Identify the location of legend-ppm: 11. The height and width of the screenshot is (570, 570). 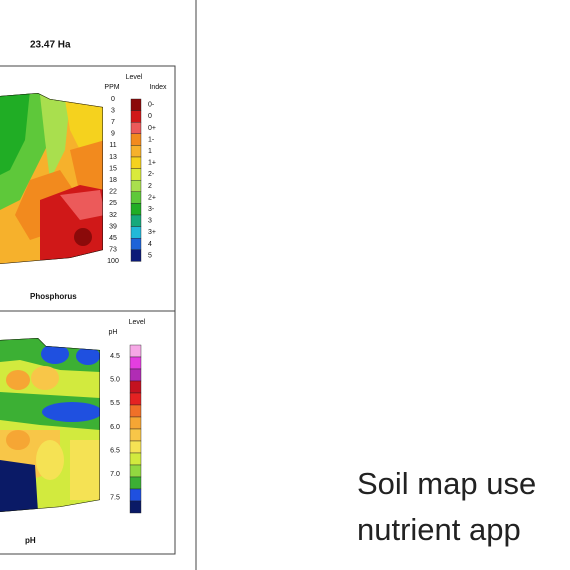
(112, 145).